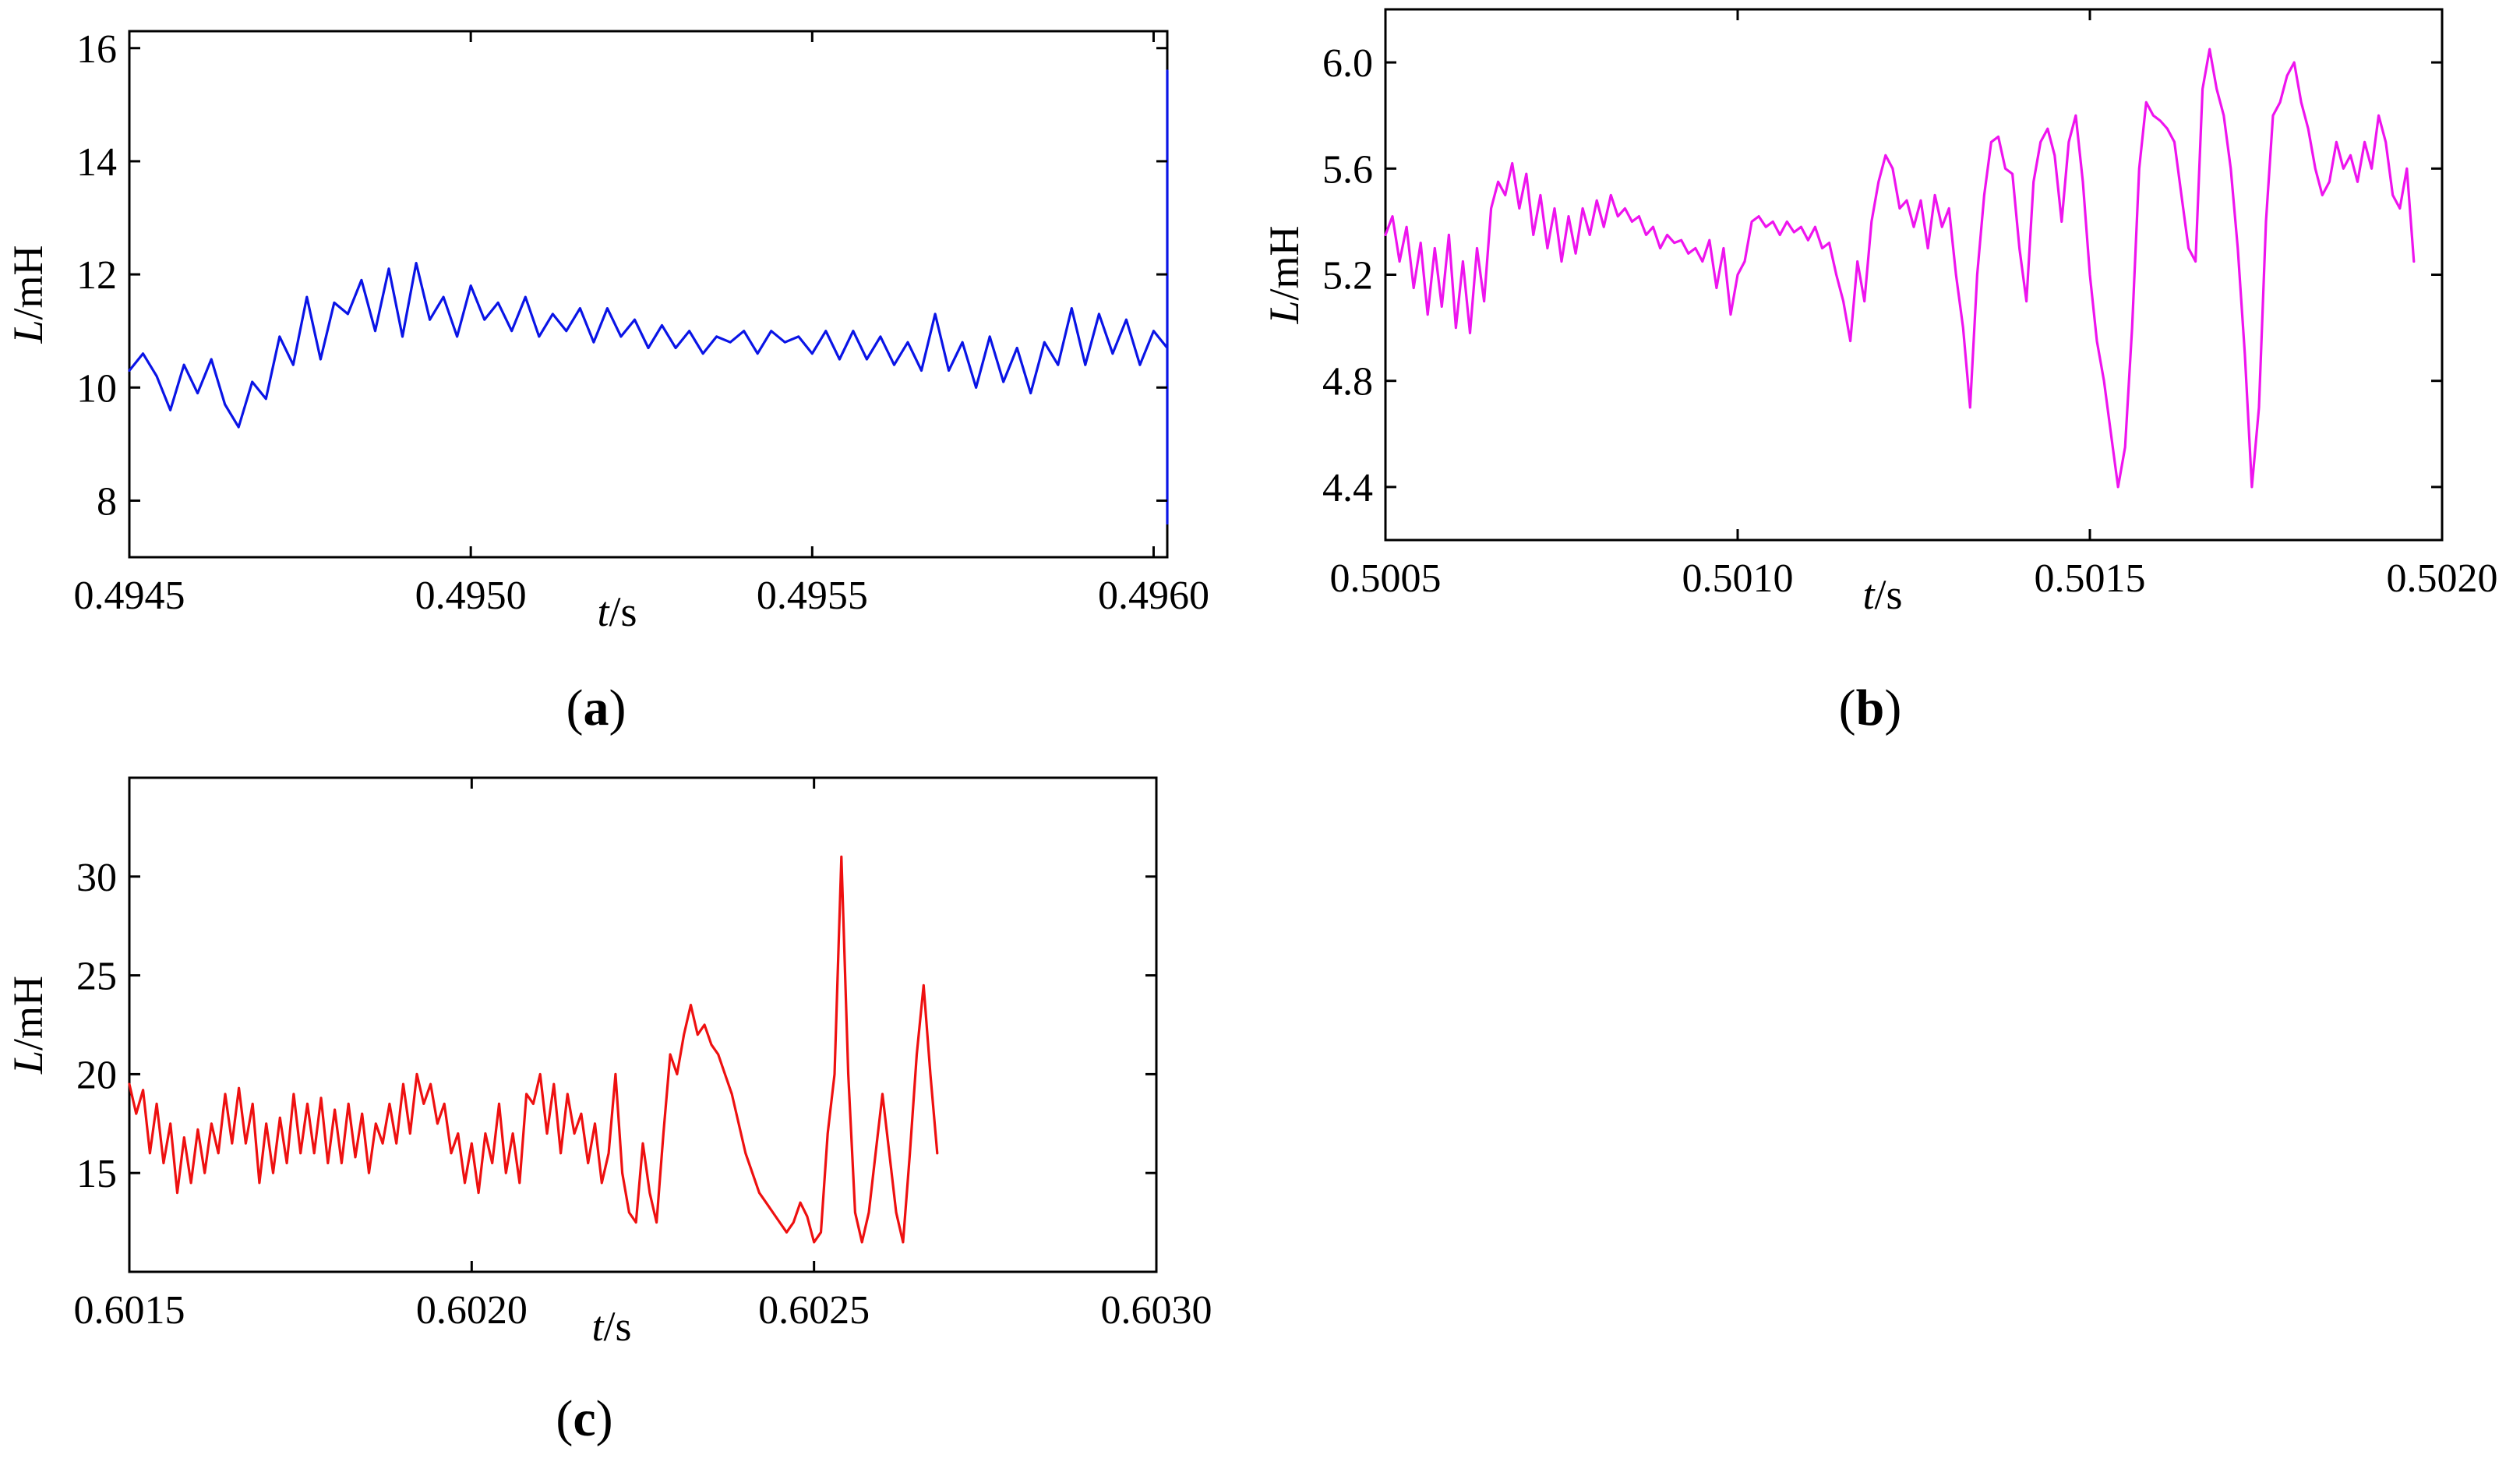 This screenshot has width=2520, height=1476. Describe the element at coordinates (2090, 578) in the screenshot. I see `x-tick-label: 0.5015` at that location.